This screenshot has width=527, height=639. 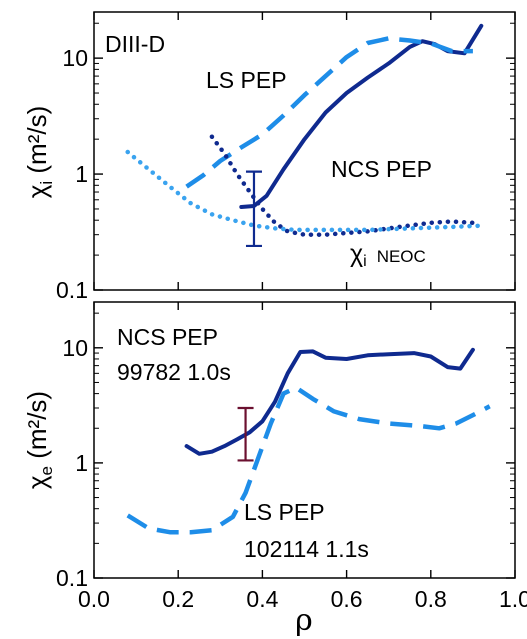 I want to click on top-annotation-machine: DIII-D, so click(x=135, y=44).